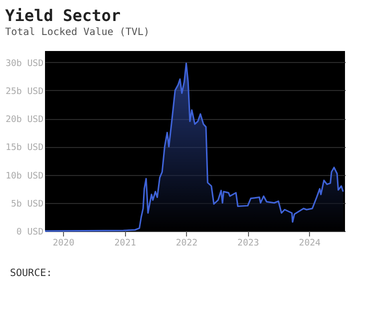 This screenshot has width=380, height=320. What do you see at coordinates (25, 91) in the screenshot?
I see `y-tick-label: 25b USD` at bounding box center [25, 91].